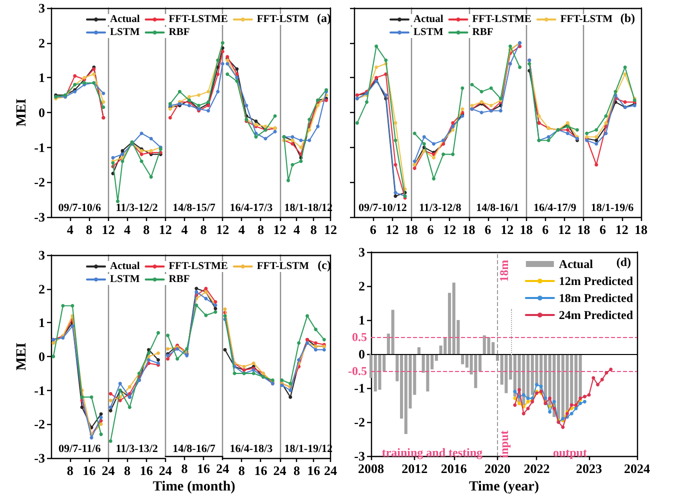 The height and width of the screenshot is (499, 673). Describe the element at coordinates (325, 265) in the screenshot. I see `chart-title: (c)` at that location.